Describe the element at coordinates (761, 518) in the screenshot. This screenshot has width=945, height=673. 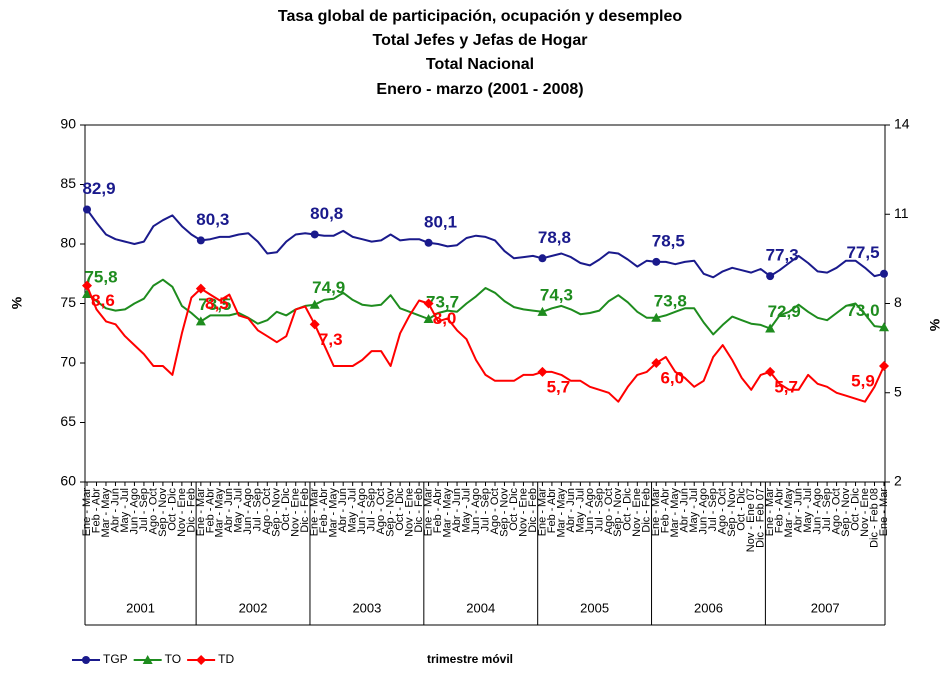
I see `x-tick-label: Dic - Feb 07` at that location.